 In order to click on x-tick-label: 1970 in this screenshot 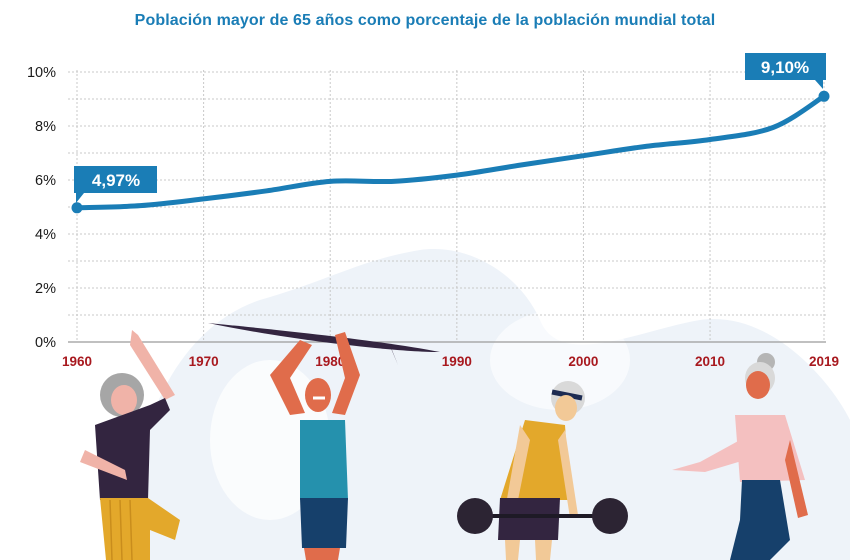, I will do `click(204, 361)`.